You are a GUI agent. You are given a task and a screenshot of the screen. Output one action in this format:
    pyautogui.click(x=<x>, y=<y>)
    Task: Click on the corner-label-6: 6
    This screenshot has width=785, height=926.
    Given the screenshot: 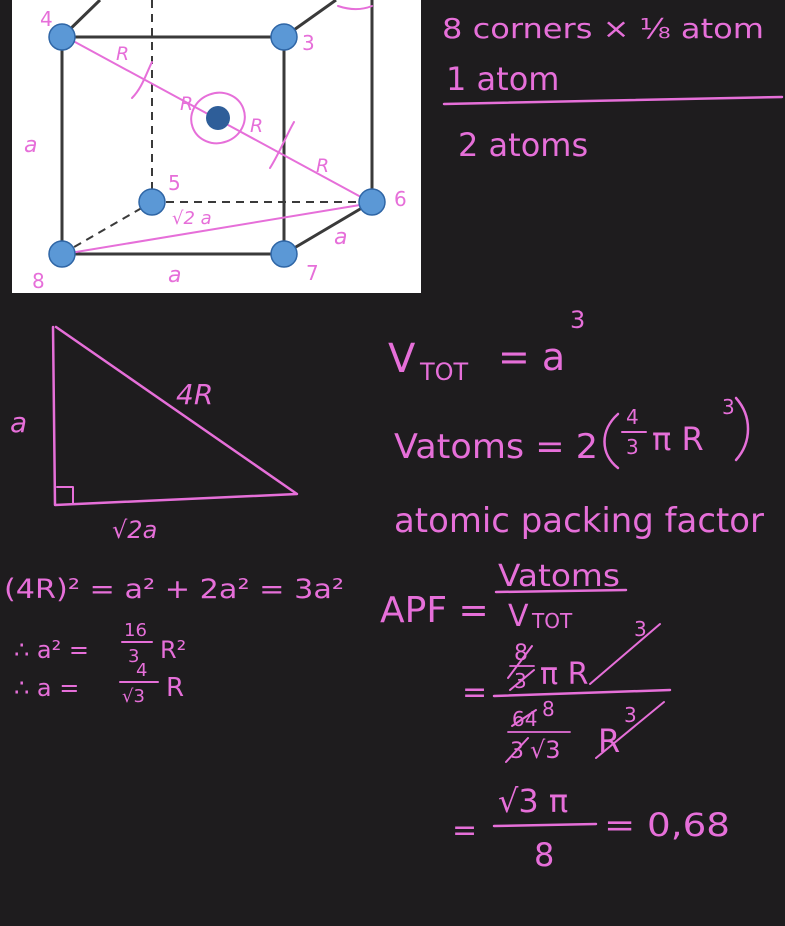 What is the action you would take?
    pyautogui.click(x=400, y=199)
    